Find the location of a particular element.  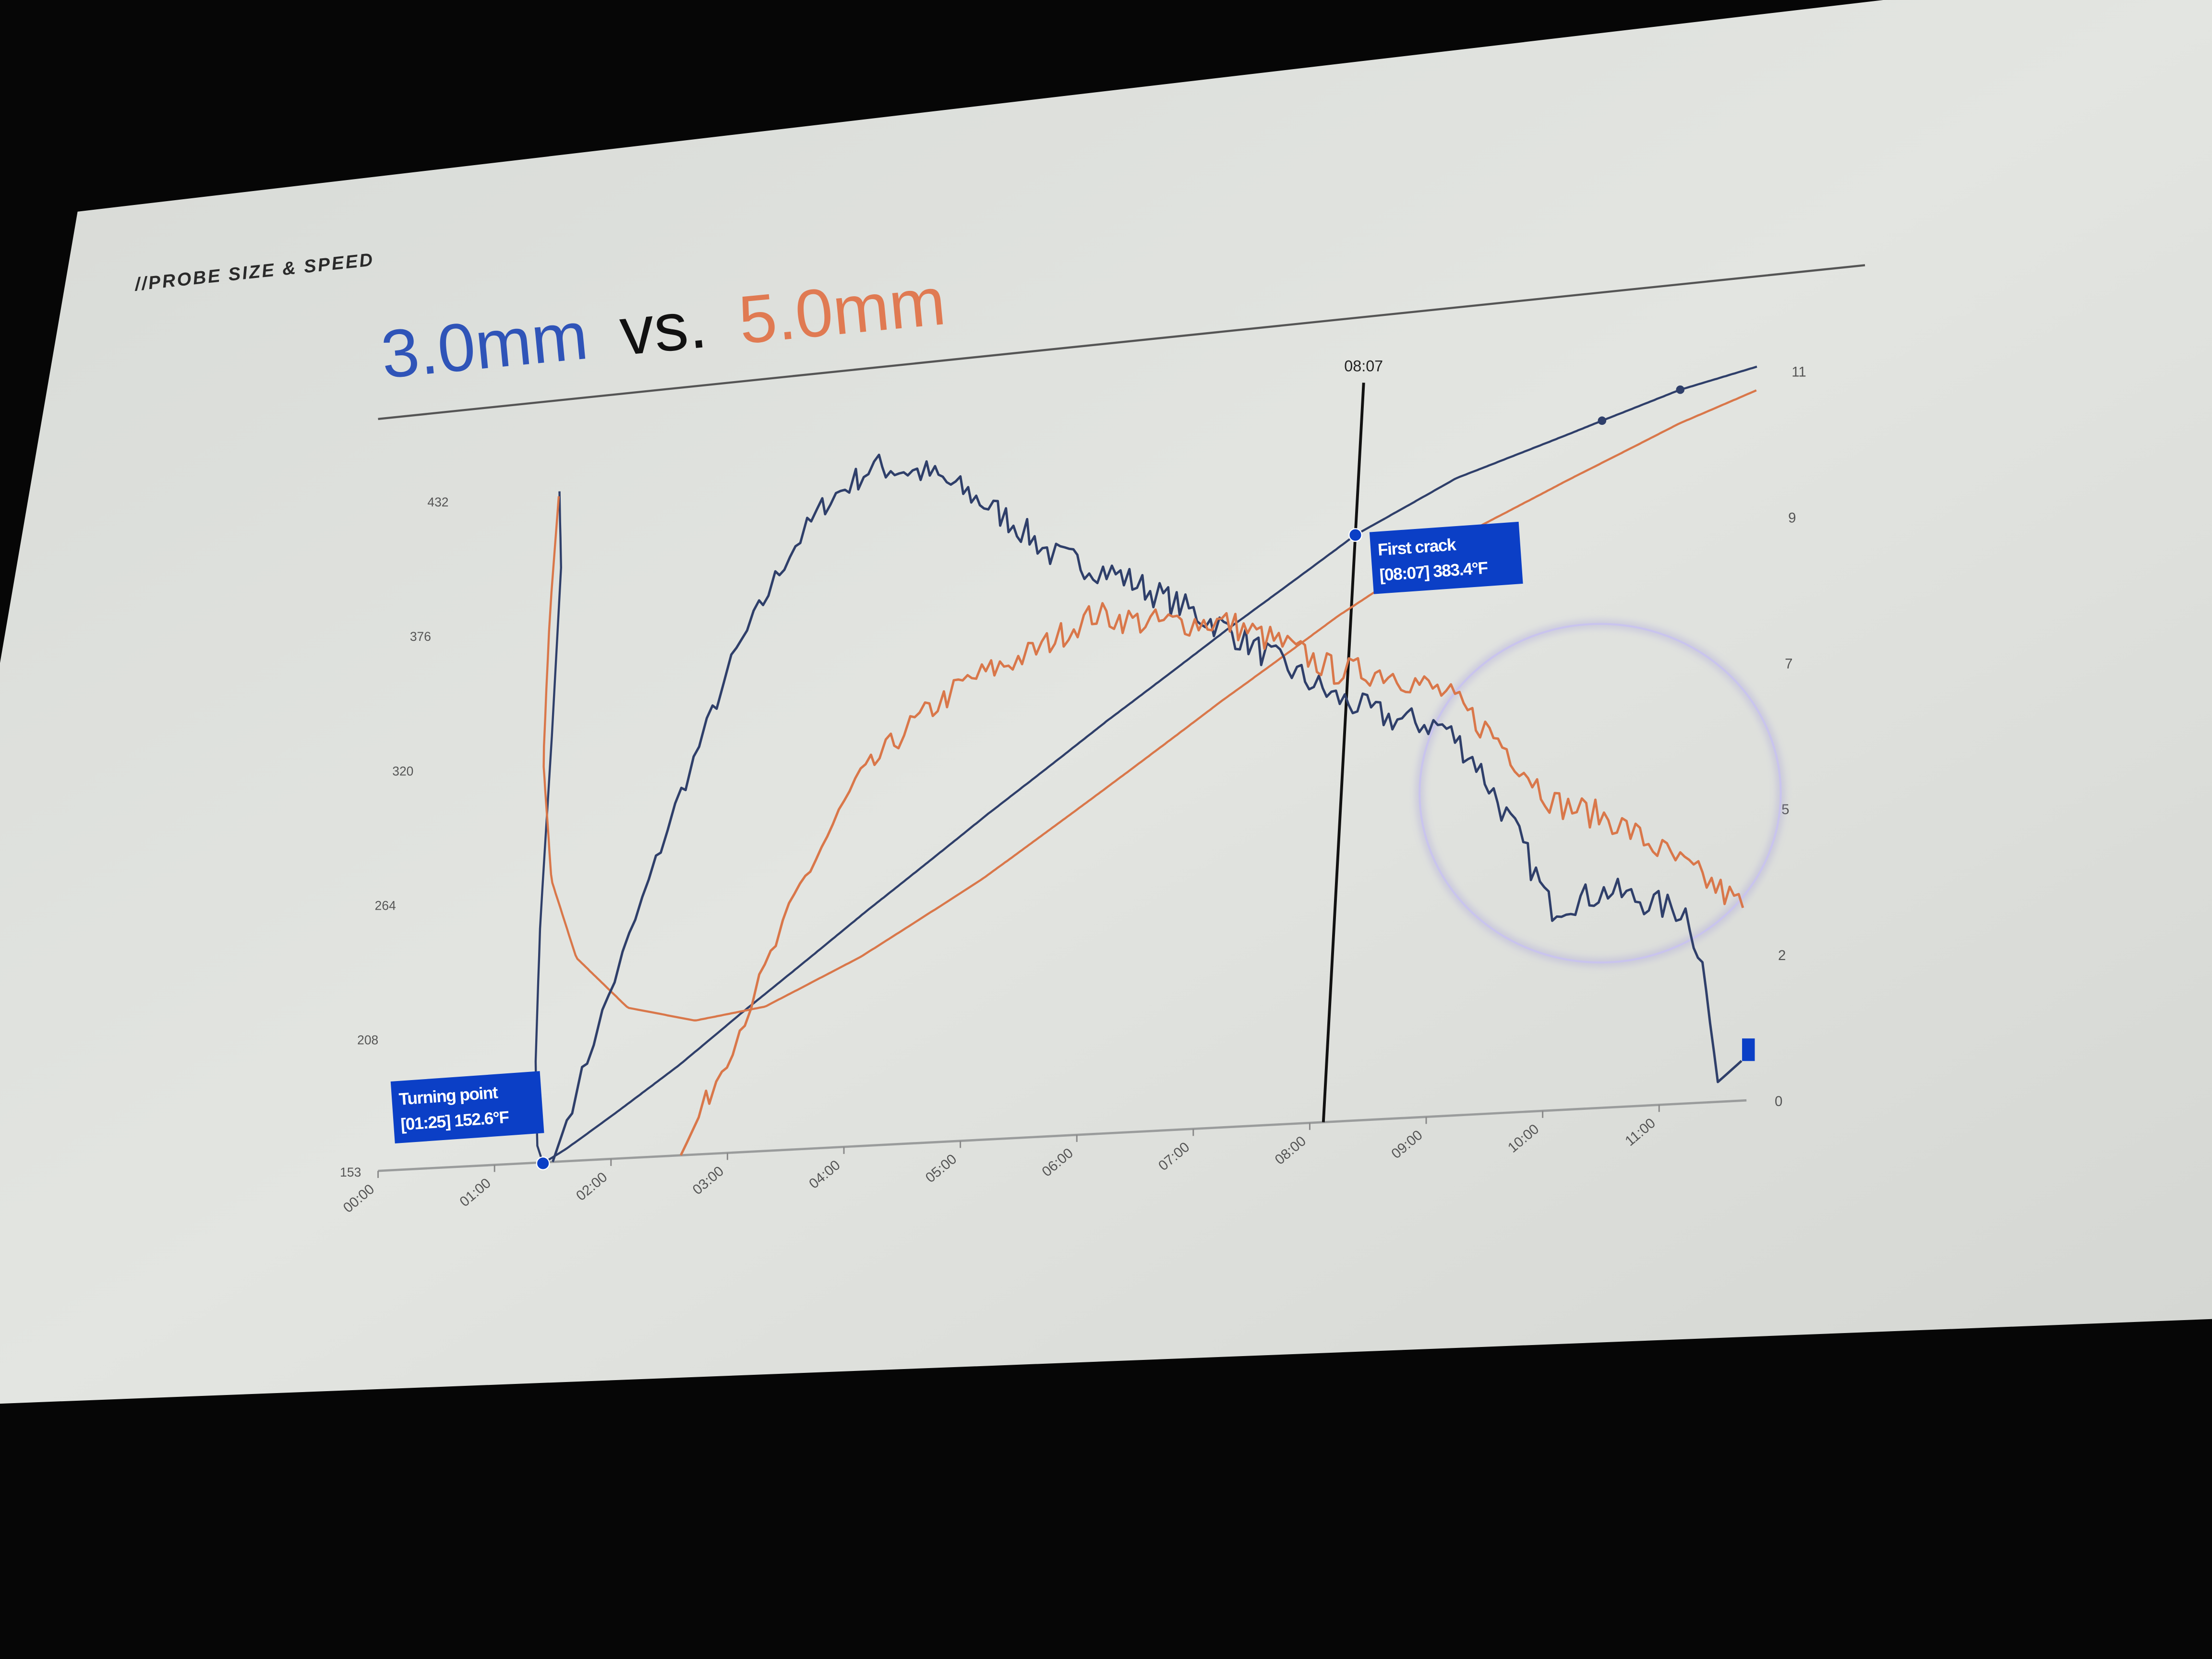

y-right-tick-label: 2 is located at coordinates (1782, 955).